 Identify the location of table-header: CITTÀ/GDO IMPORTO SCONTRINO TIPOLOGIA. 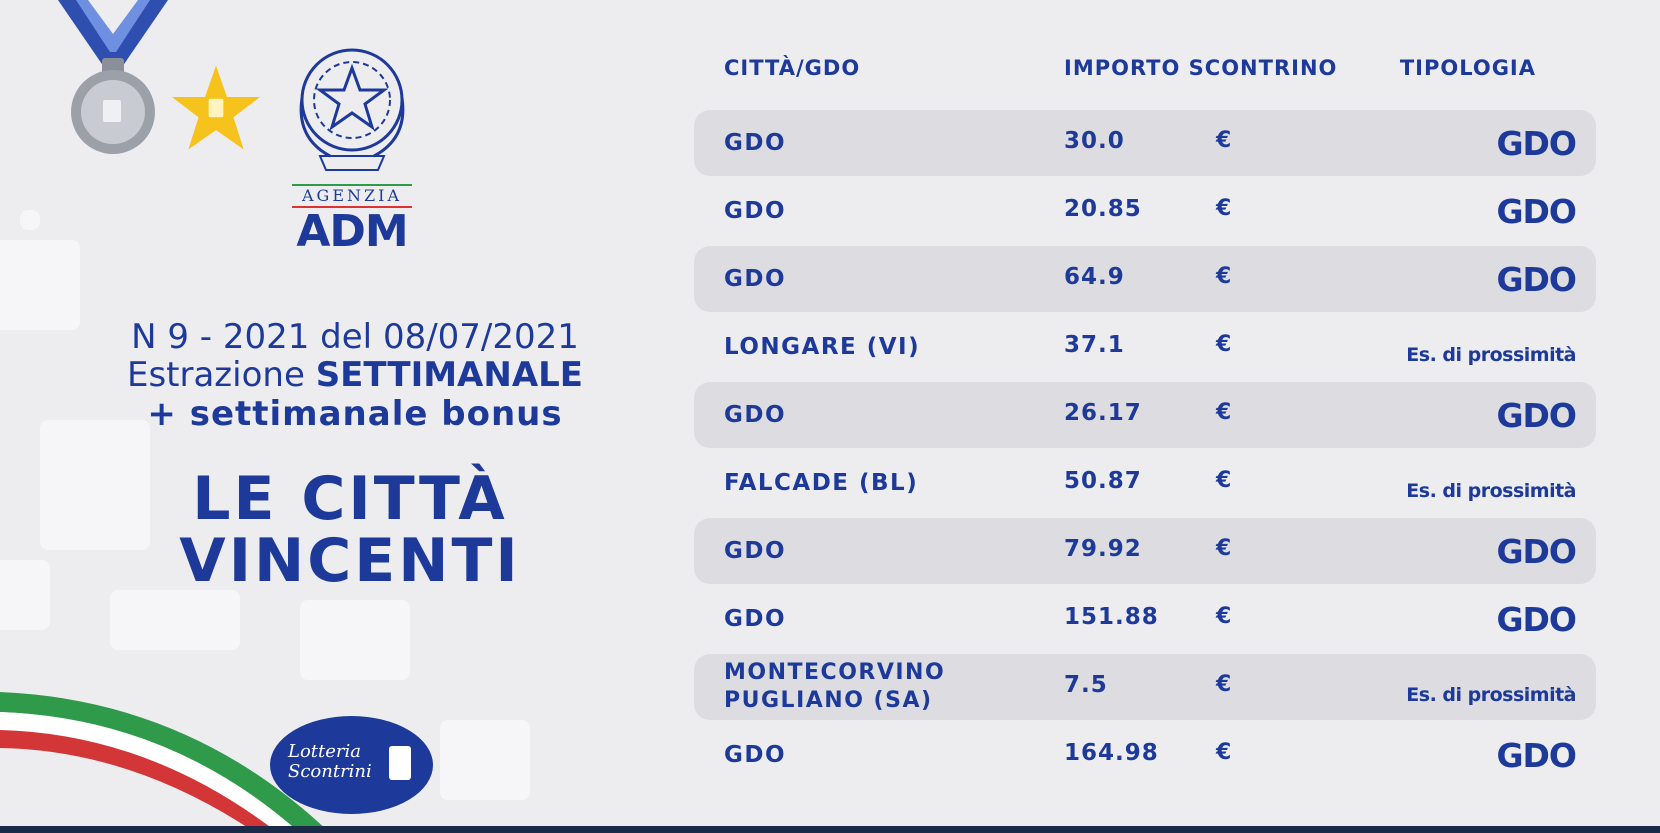
(1145, 71).